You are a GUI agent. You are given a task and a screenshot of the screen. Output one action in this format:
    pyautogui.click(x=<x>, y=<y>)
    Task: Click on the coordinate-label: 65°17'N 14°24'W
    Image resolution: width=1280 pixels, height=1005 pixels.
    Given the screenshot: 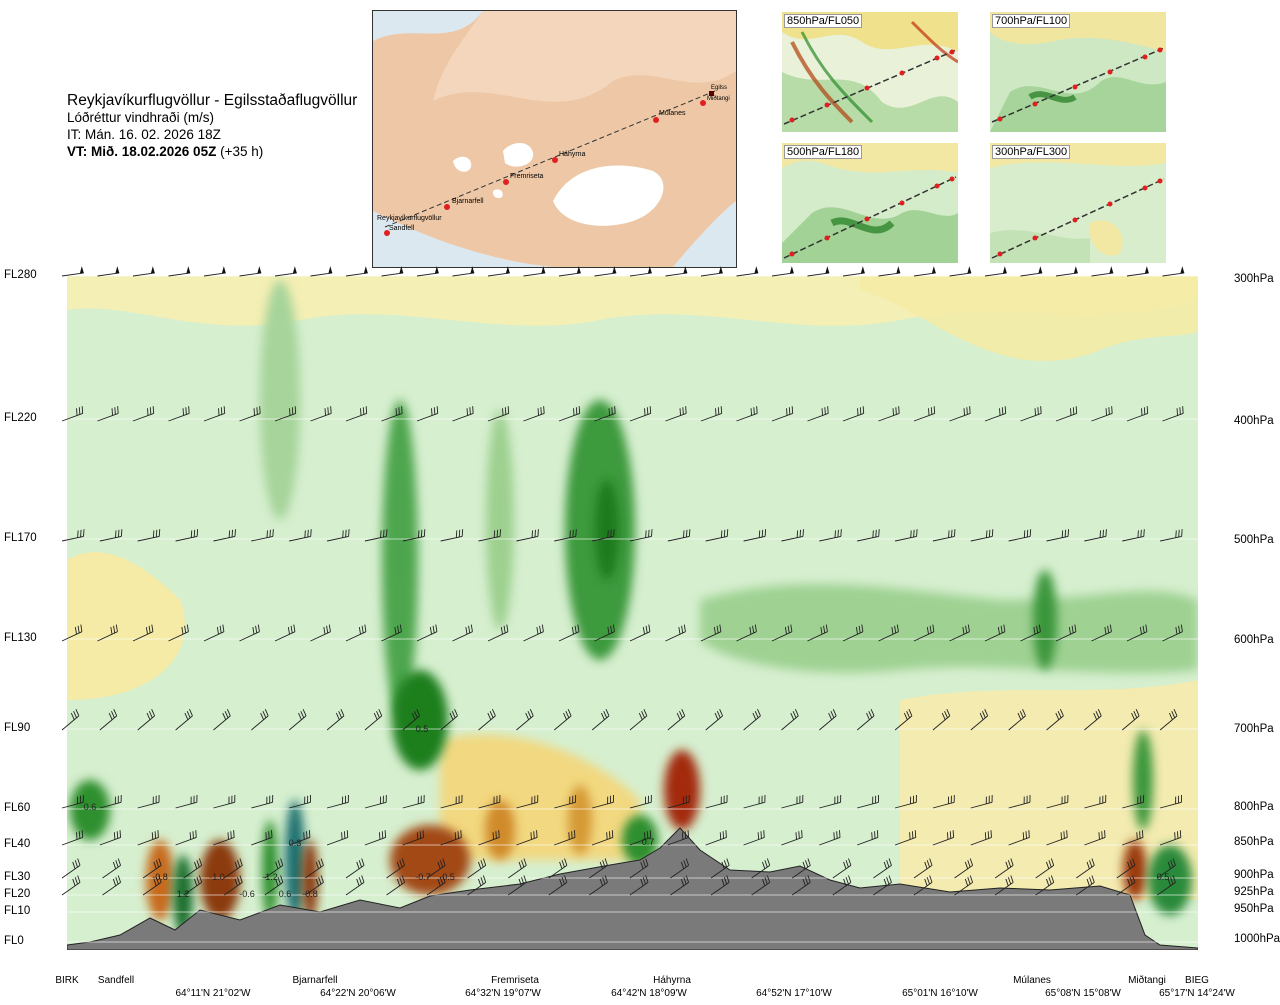 What is the action you would take?
    pyautogui.click(x=1197, y=993)
    